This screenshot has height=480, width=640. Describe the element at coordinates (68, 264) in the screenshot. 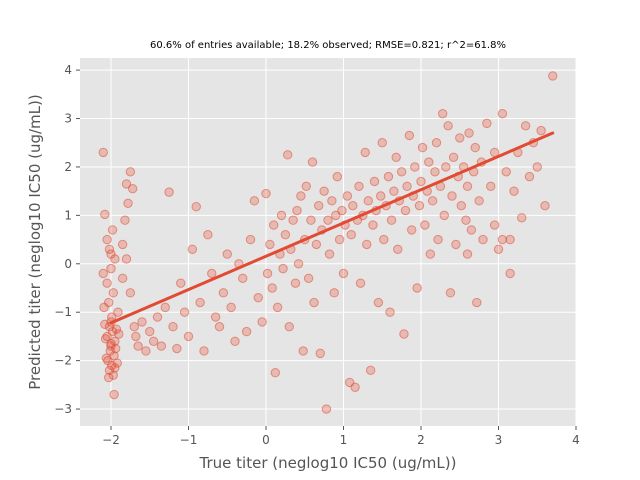

I see `y-tick-label: 0` at that location.